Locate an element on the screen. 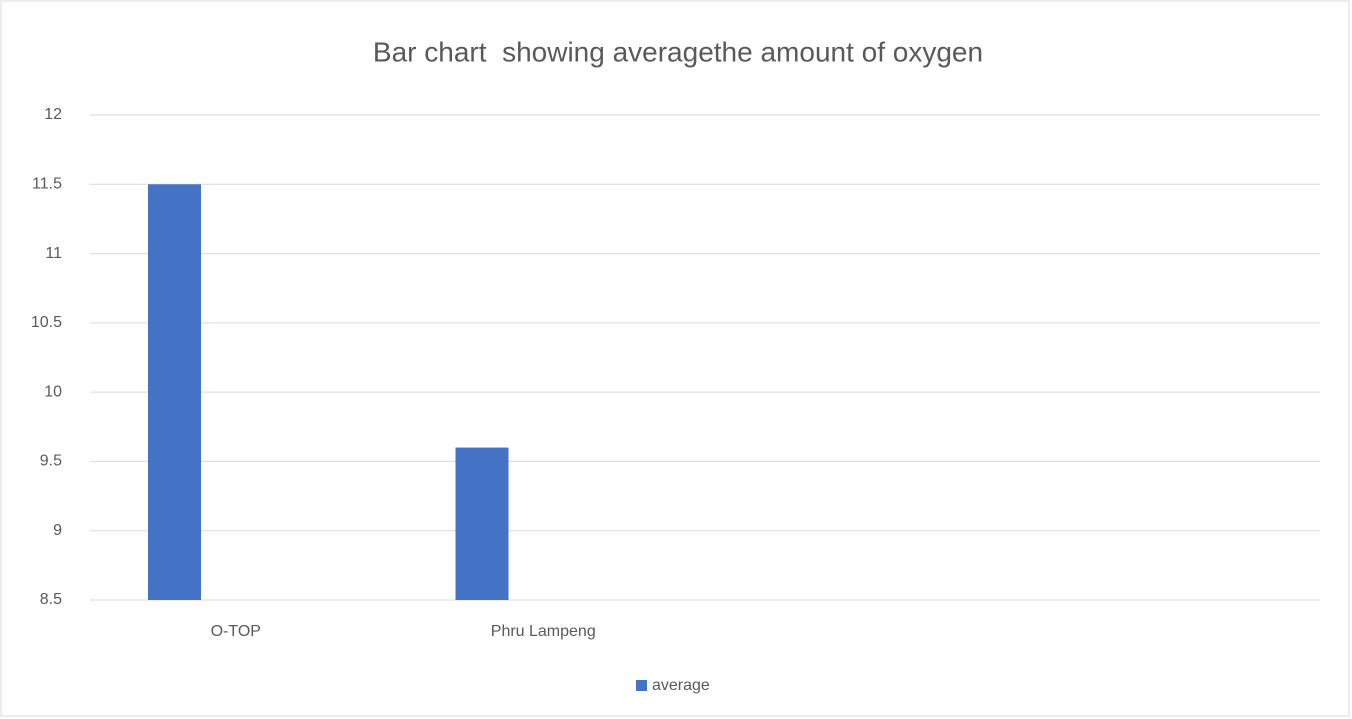 The width and height of the screenshot is (1352, 719). x-tick-label: O-TOP is located at coordinates (236, 631).